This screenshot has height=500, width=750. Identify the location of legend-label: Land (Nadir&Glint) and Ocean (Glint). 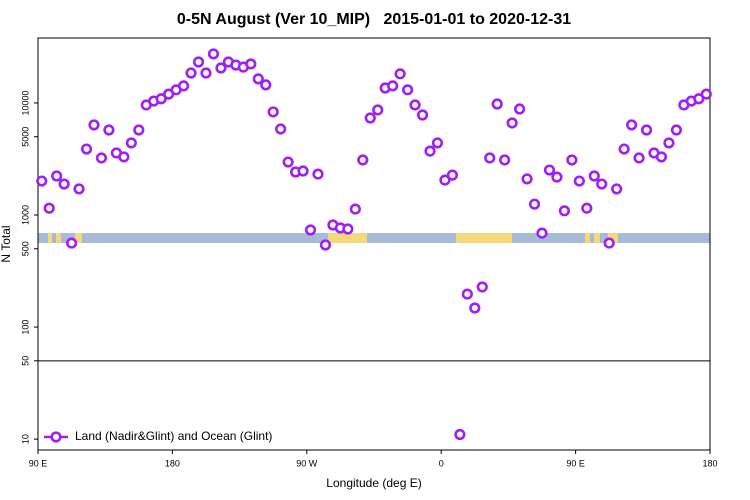
(173, 436).